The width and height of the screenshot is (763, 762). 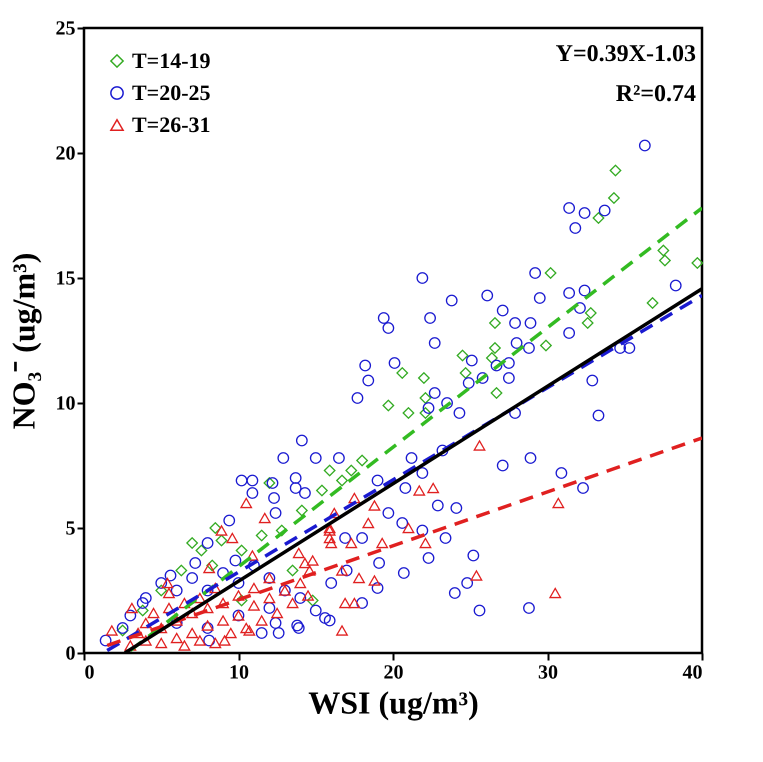 I want to click on annotation: Y=0.39X-1.03, so click(x=626, y=54).